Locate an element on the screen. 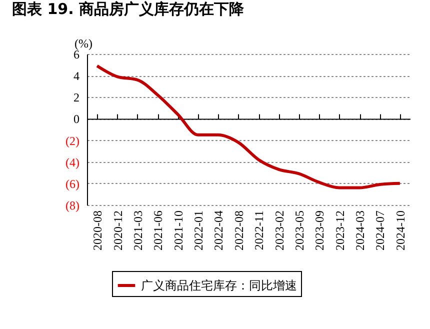 This screenshot has width=430, height=329. y-tick-label: (2) is located at coordinates (73, 141).